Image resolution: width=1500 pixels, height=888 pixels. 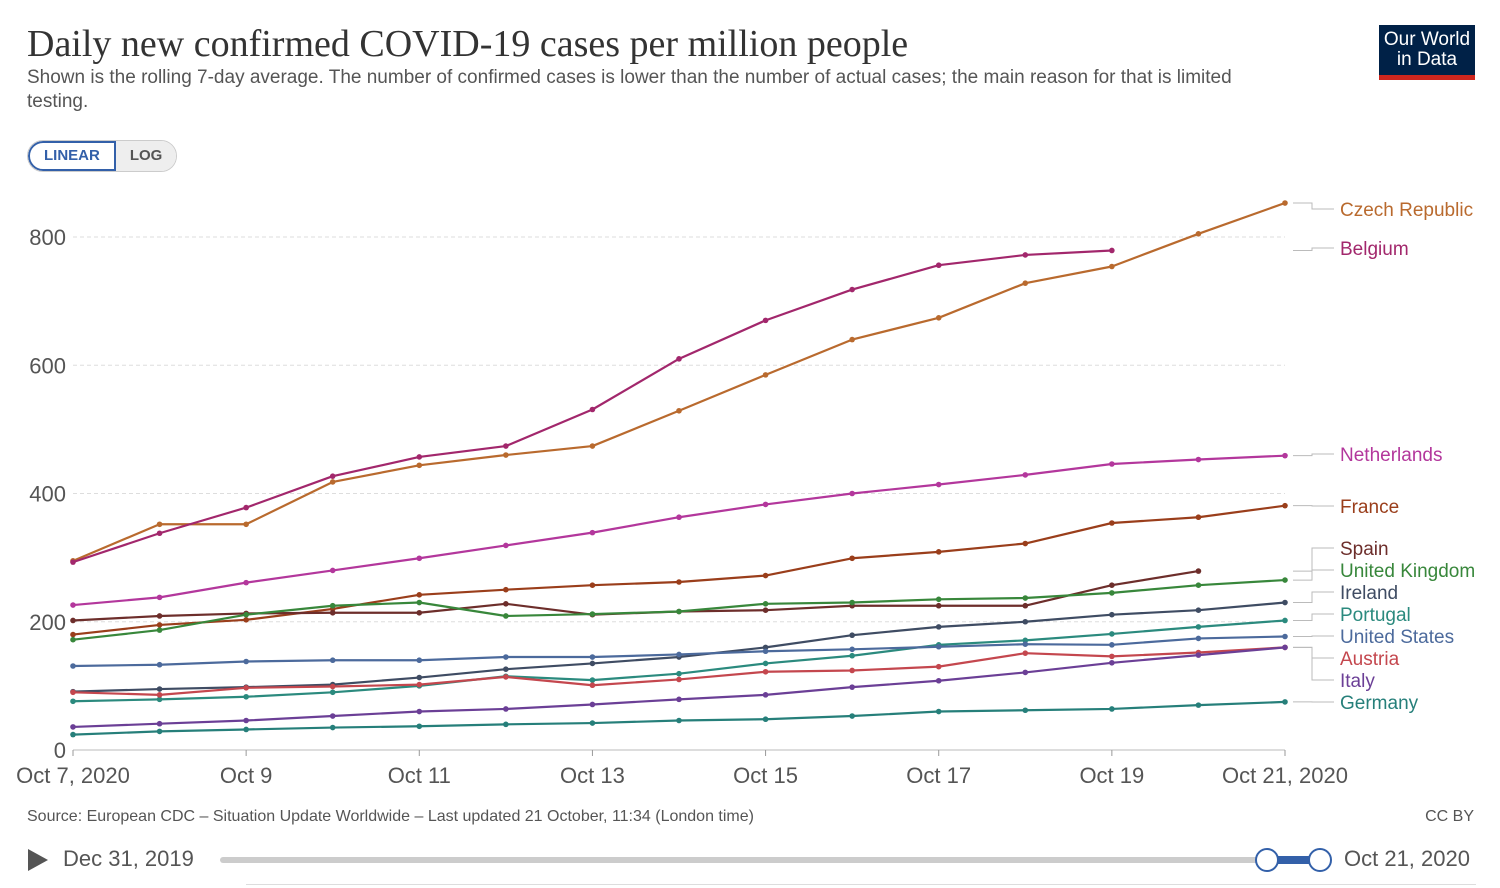 I want to click on legend-label: United States, so click(x=1397, y=637).